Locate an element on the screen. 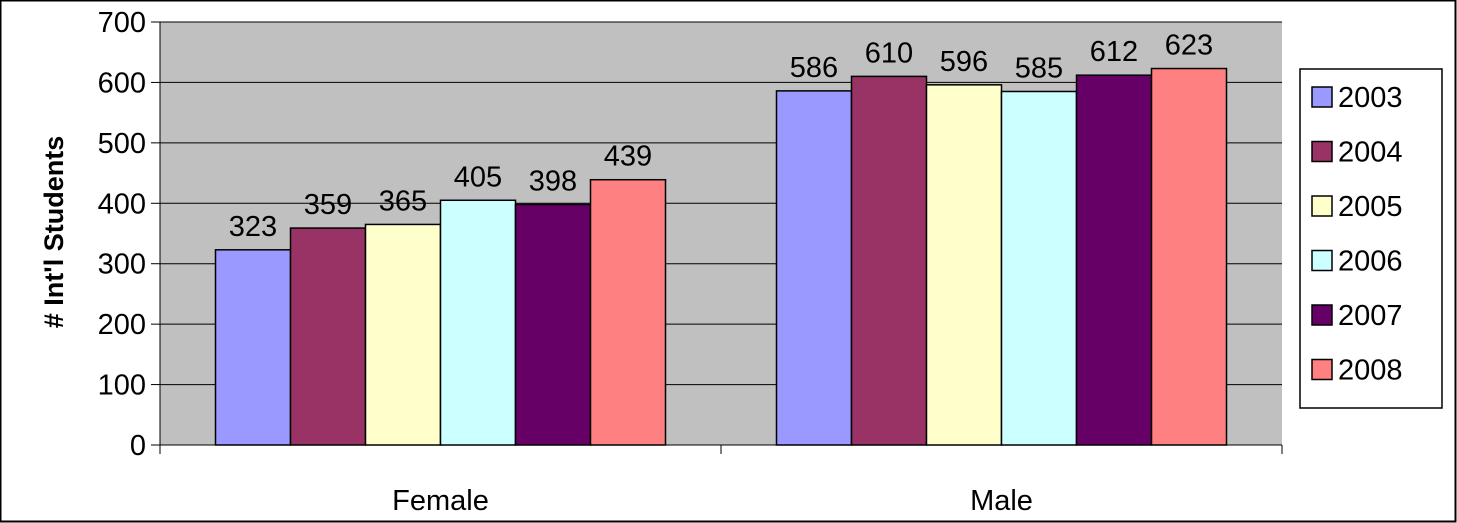 The width and height of the screenshot is (1457, 523). legend-label-2004: 2004 is located at coordinates (1370, 153).